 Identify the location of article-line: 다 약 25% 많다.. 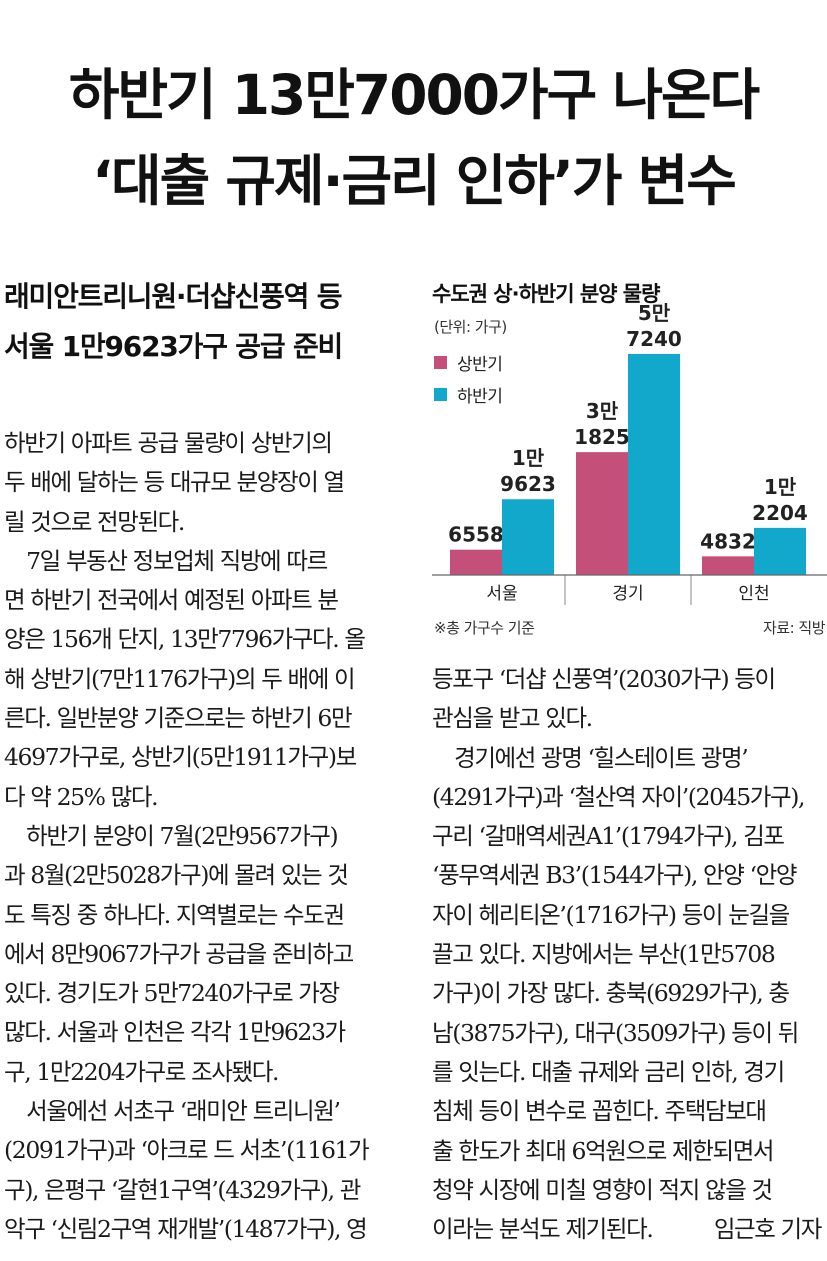
(81, 796).